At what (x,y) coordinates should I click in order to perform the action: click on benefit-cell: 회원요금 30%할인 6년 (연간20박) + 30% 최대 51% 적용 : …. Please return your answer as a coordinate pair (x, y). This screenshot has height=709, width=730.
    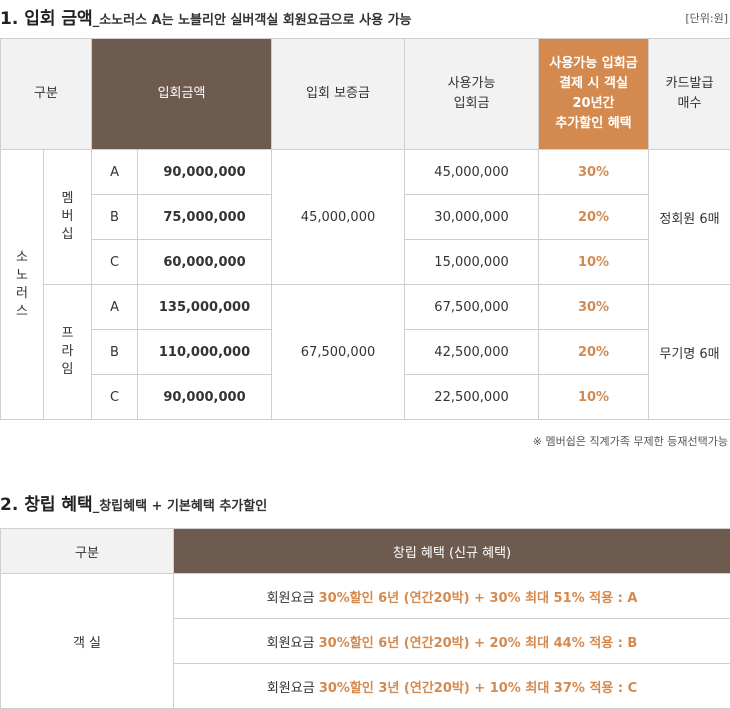
    Looking at the image, I should click on (451, 596).